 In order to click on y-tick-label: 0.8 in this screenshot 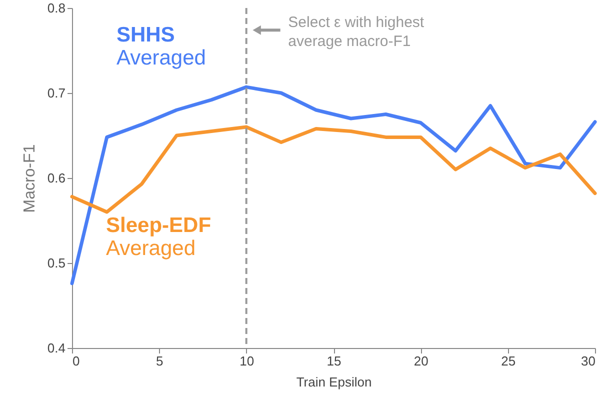, I will do `click(56, 8)`.